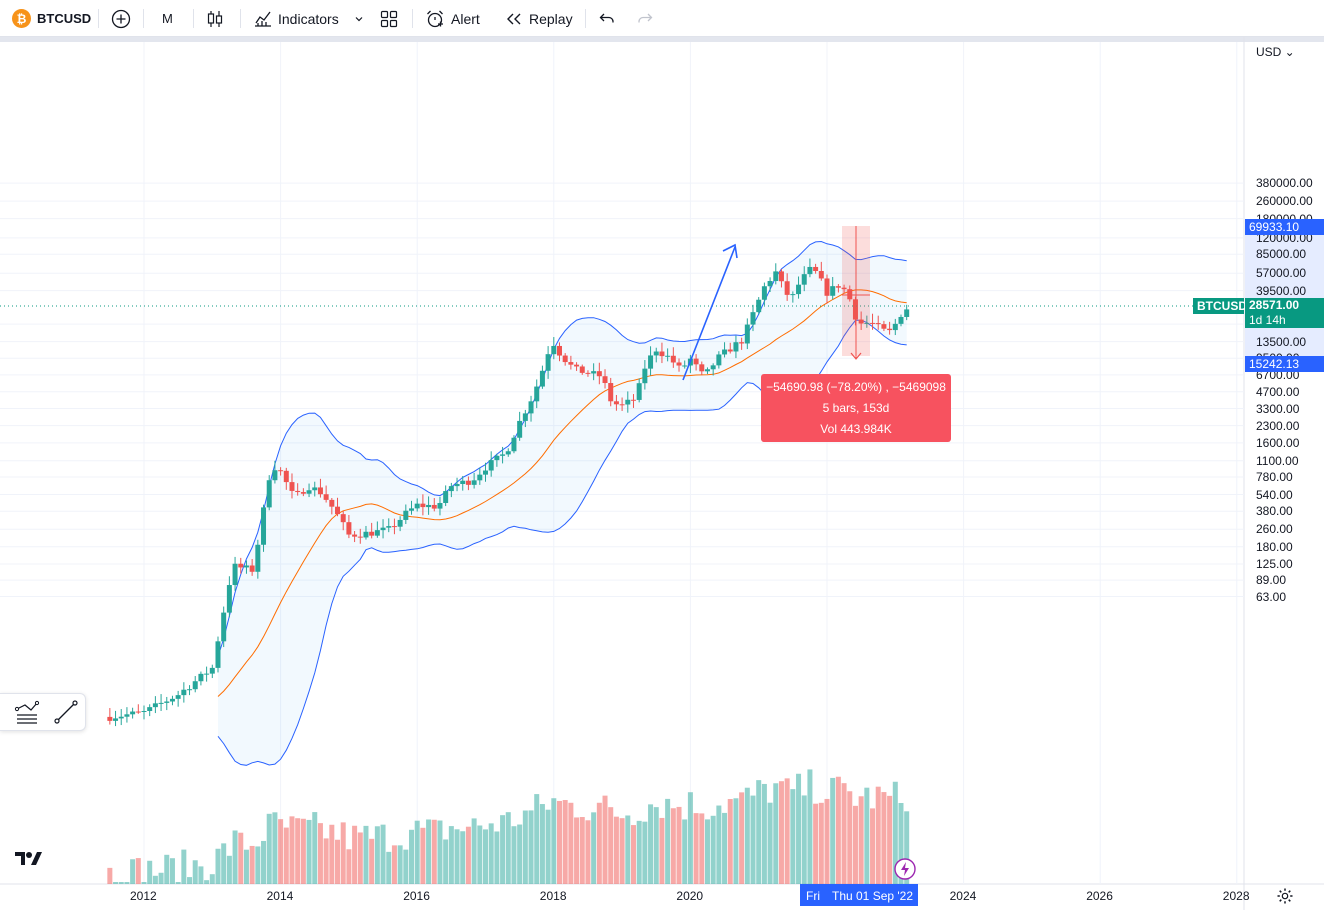  What do you see at coordinates (1275, 52) in the screenshot?
I see `currency-button: USD ⌄` at bounding box center [1275, 52].